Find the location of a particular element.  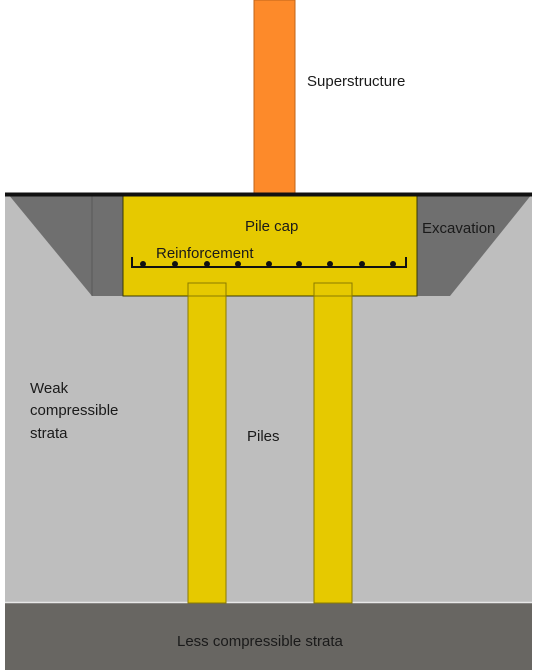

weak-strata-label-line2: compressible is located at coordinates (74, 410).